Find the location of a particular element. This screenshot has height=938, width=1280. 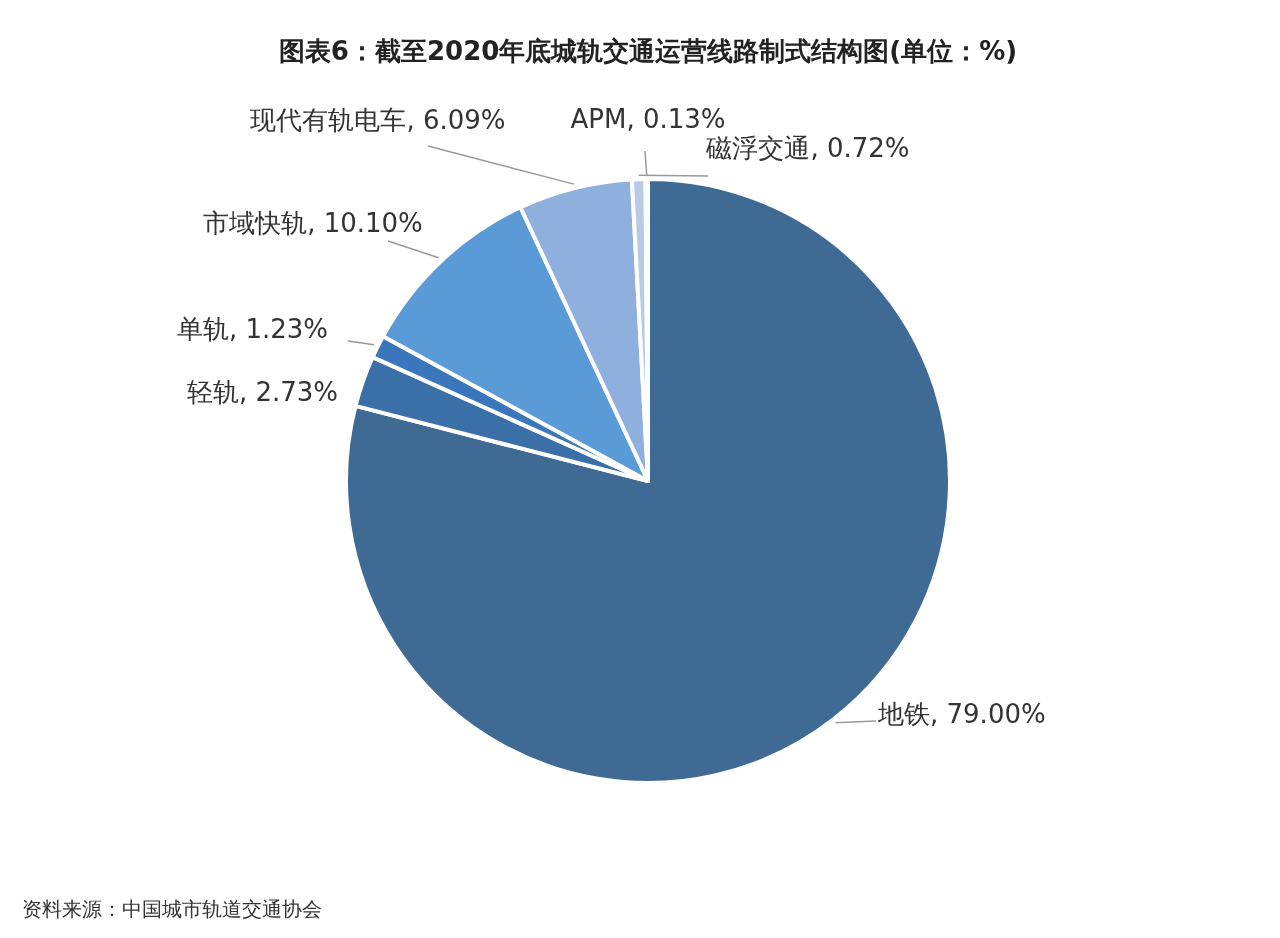

slice-label: 现代有轨电车, 6.09% is located at coordinates (378, 120).